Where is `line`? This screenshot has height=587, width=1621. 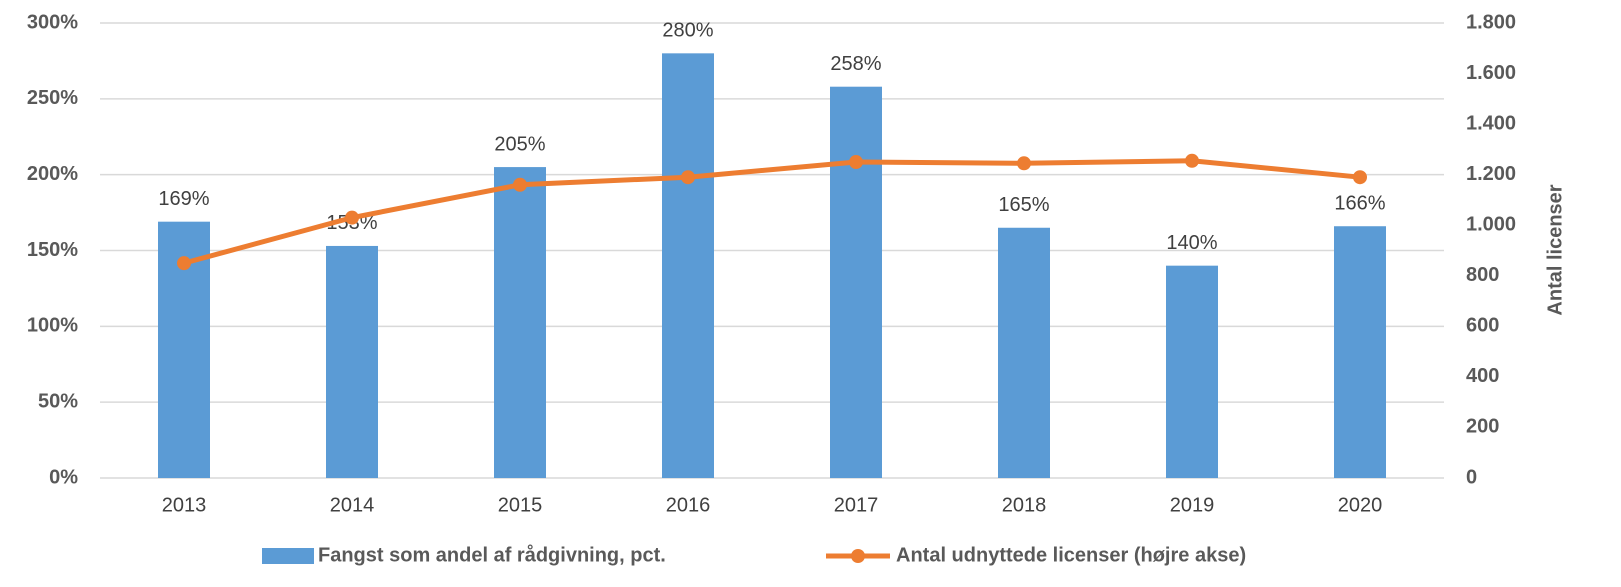 line is located at coordinates (772, 212).